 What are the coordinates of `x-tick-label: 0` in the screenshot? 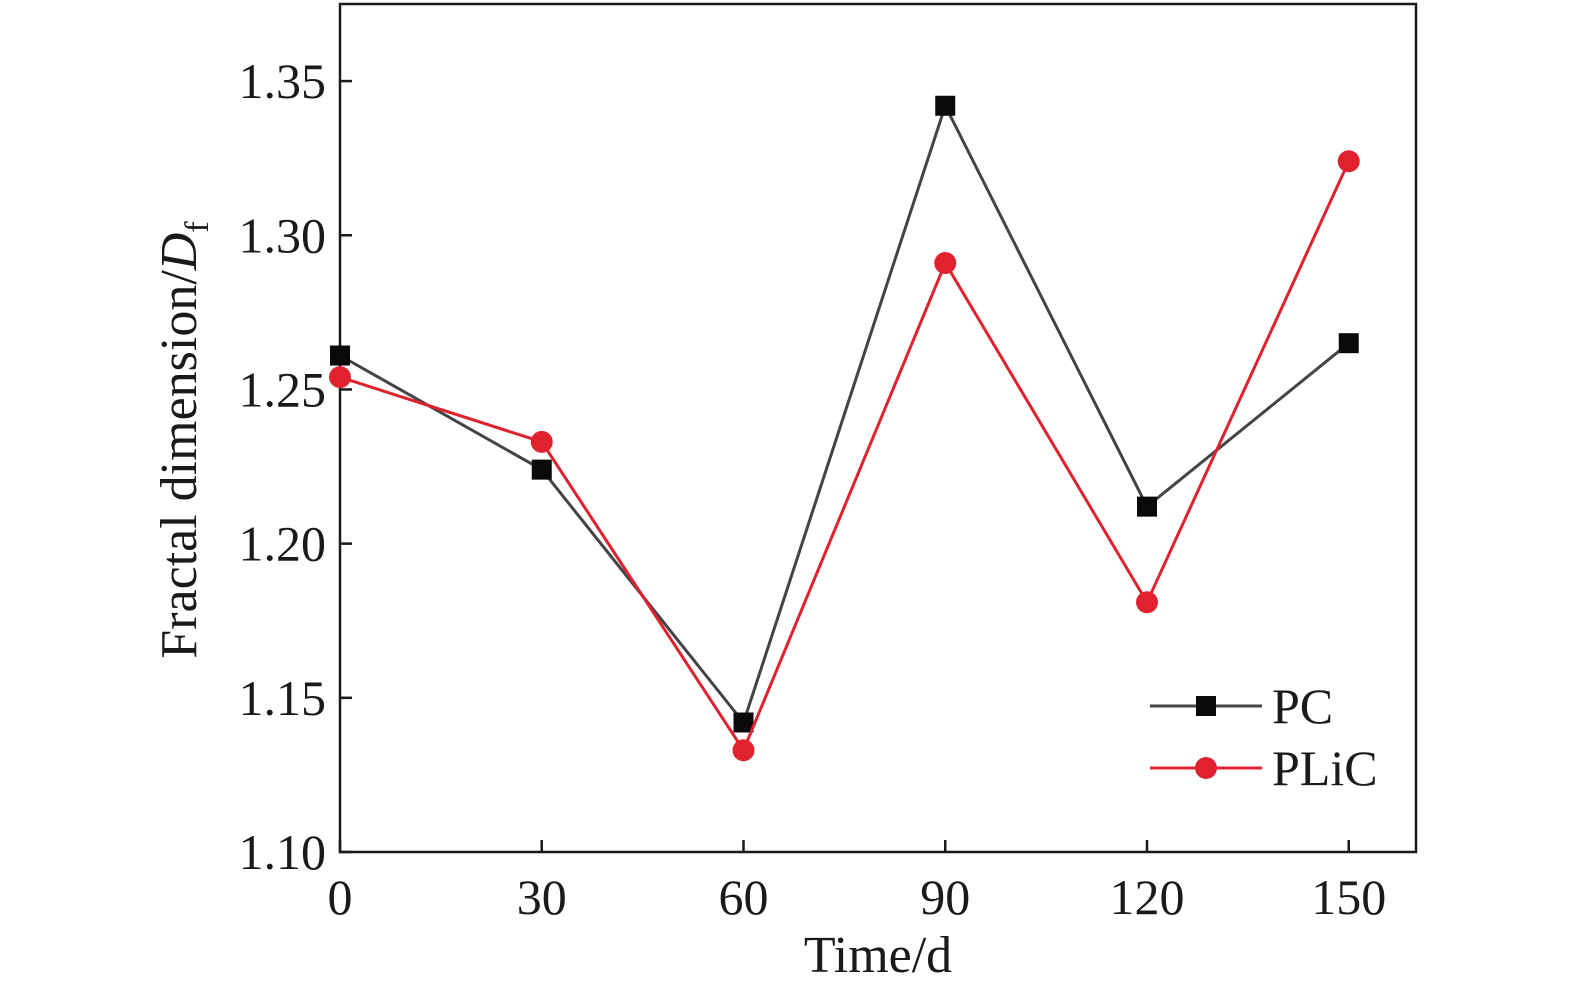 It's located at (340, 897).